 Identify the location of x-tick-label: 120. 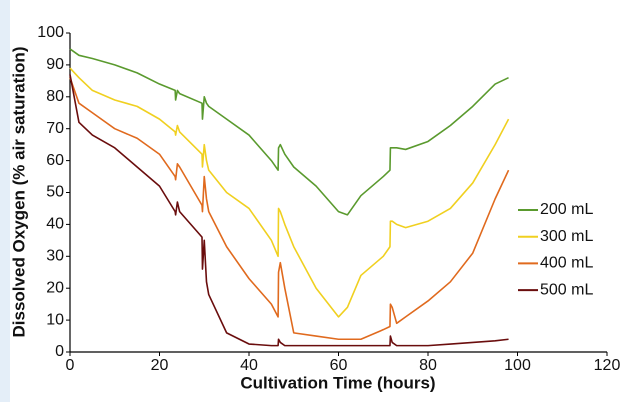
(607, 365).